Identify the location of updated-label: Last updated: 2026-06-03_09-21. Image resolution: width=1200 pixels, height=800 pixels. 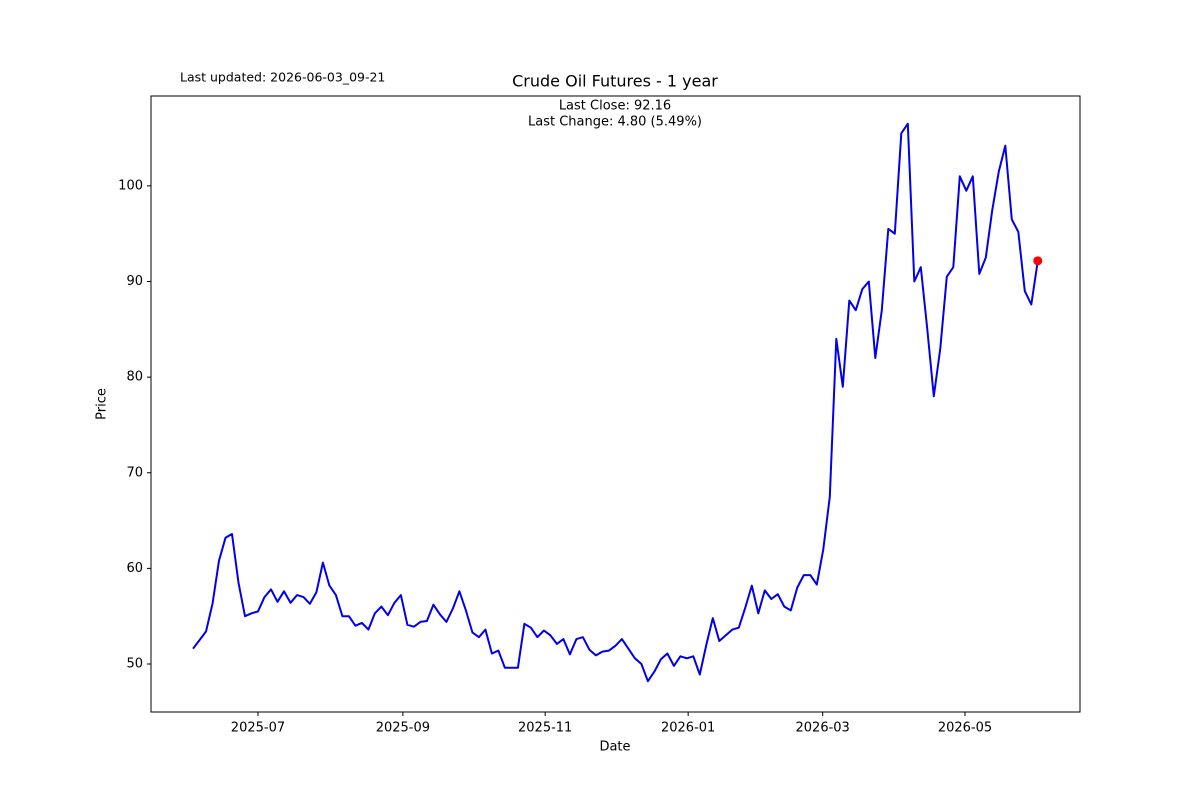
(282, 77).